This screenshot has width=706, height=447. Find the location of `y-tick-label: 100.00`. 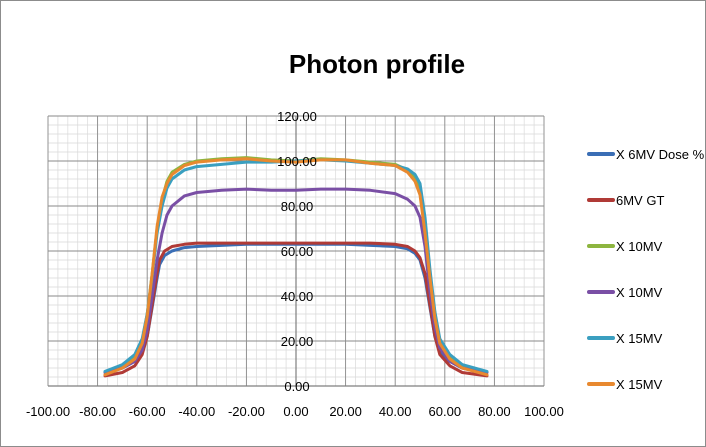

y-tick-label: 100.00 is located at coordinates (297, 161).